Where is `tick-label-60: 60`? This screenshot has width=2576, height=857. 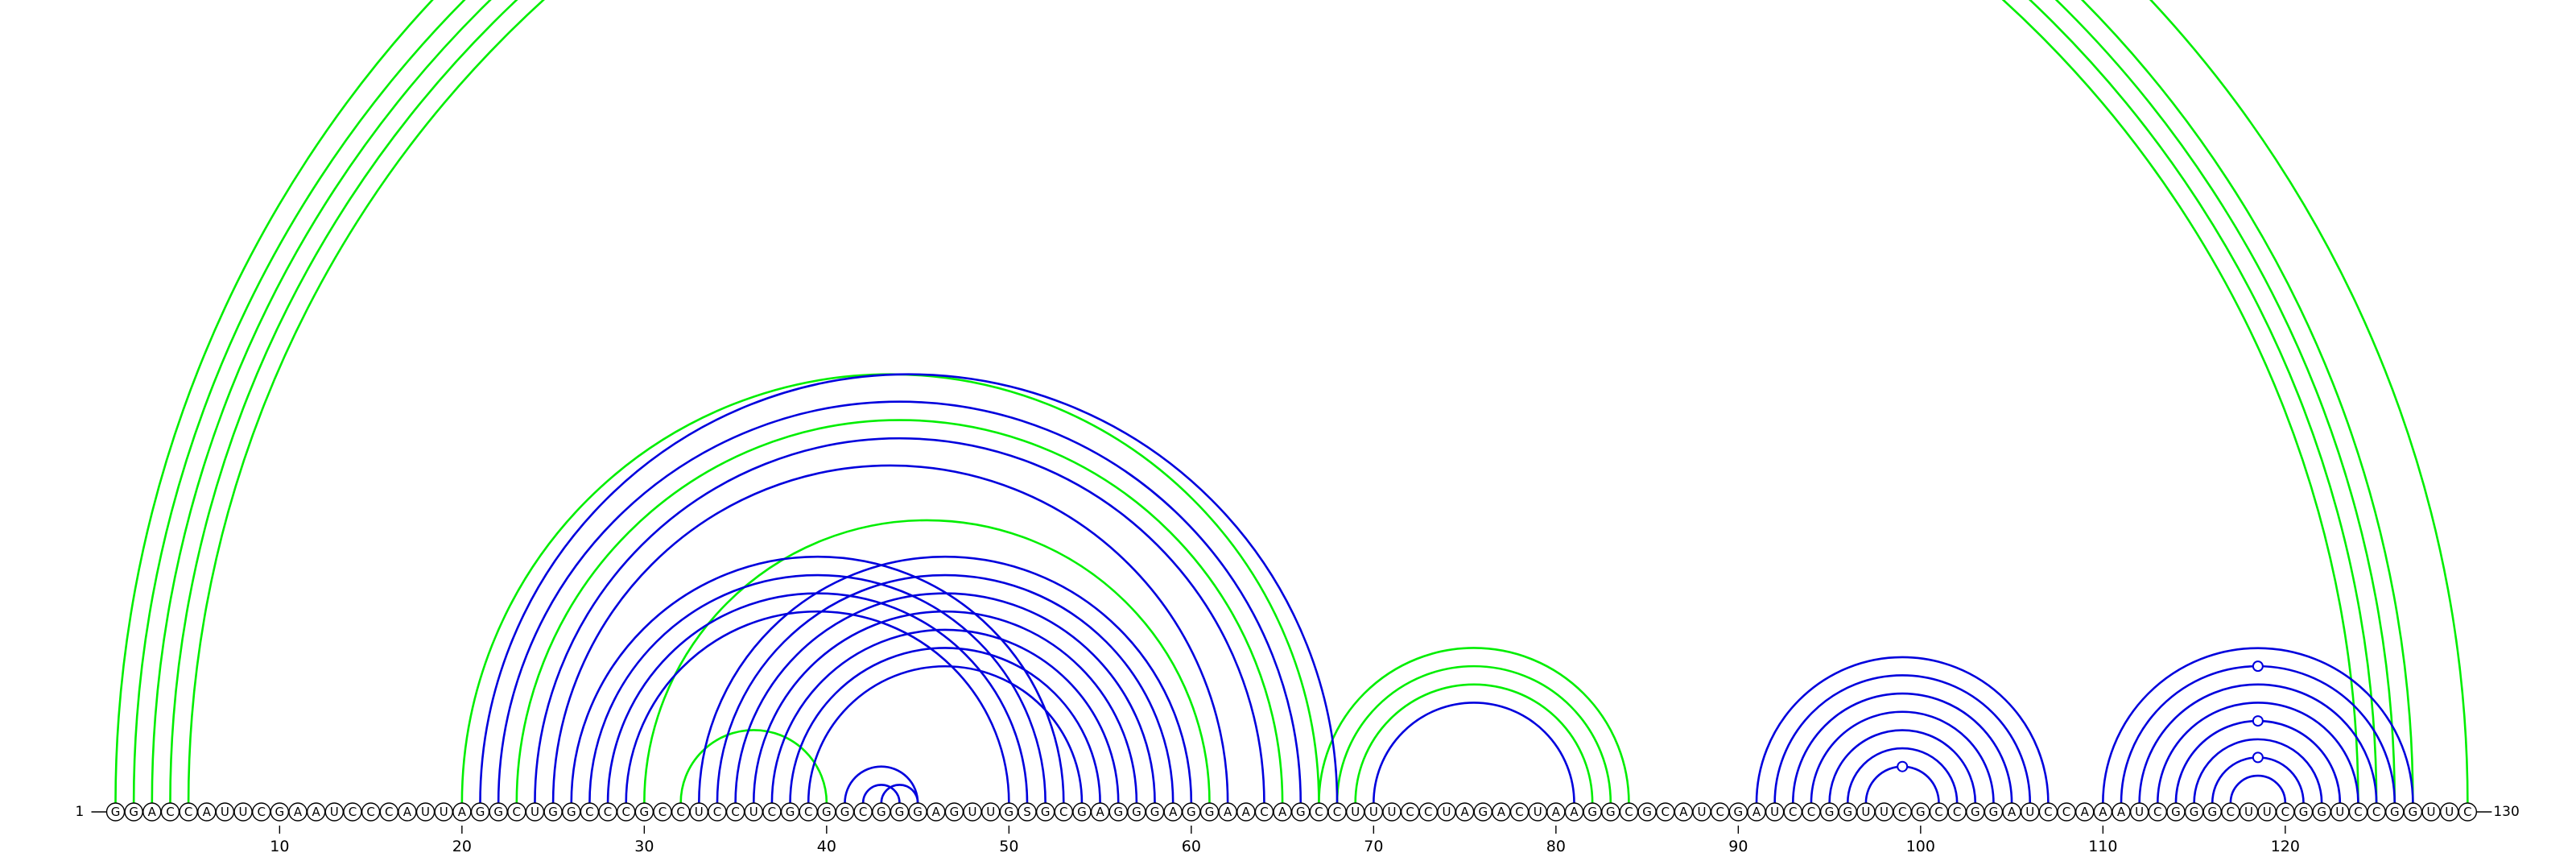 tick-label-60: 60 is located at coordinates (1191, 846).